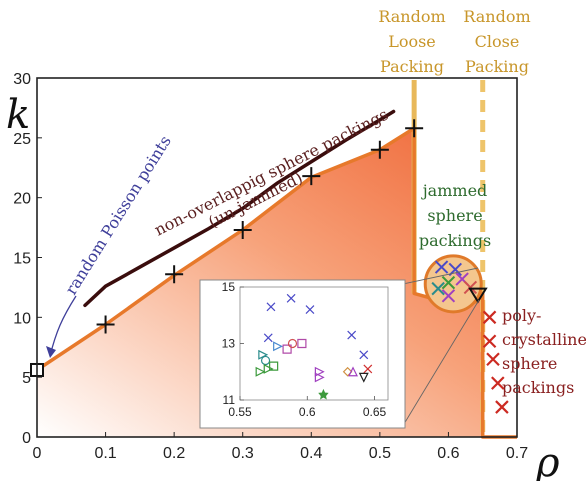  Describe the element at coordinates (454, 190) in the screenshot. I see `svg-text: jammed` at that location.